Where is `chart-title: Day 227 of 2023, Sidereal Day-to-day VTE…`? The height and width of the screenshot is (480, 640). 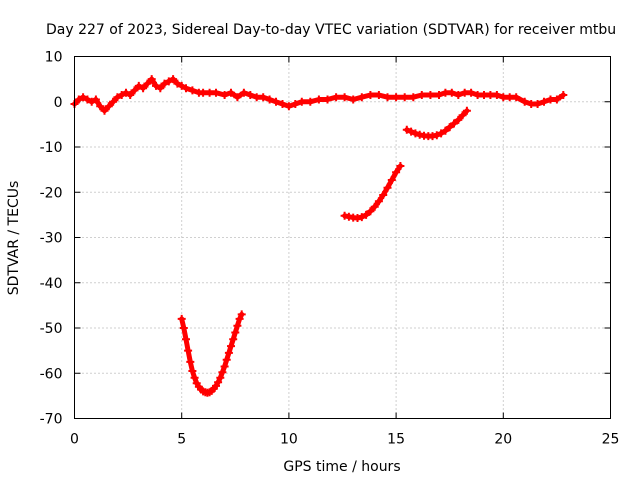 chart-title: Day 227 of 2023, Sidereal Day-to-day VTE… is located at coordinates (331, 30).